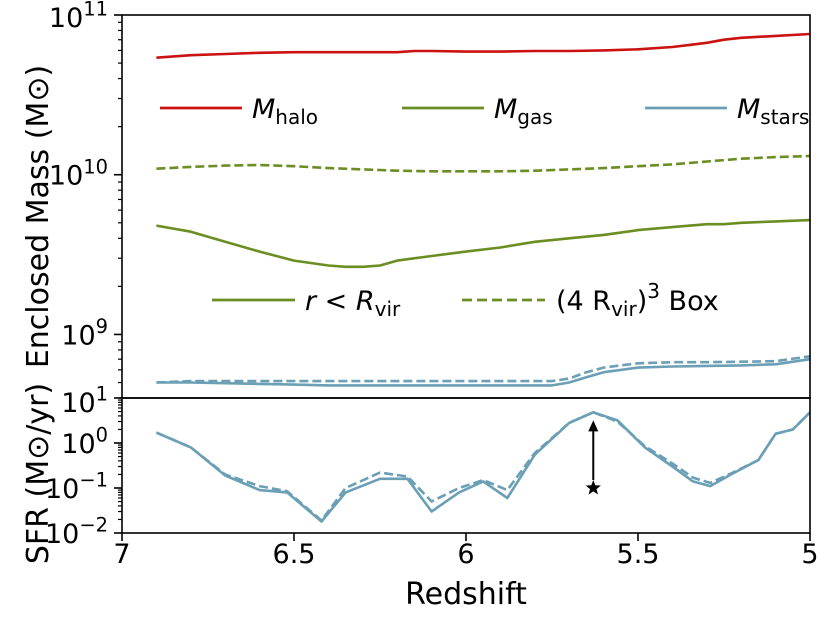  What do you see at coordinates (809, 554) in the screenshot?
I see `x-tick-label: 5` at bounding box center [809, 554].